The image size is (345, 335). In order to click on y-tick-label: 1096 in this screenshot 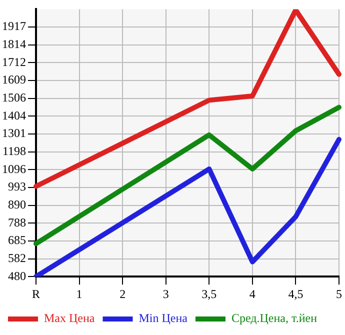, I will do `click(14, 169)`.